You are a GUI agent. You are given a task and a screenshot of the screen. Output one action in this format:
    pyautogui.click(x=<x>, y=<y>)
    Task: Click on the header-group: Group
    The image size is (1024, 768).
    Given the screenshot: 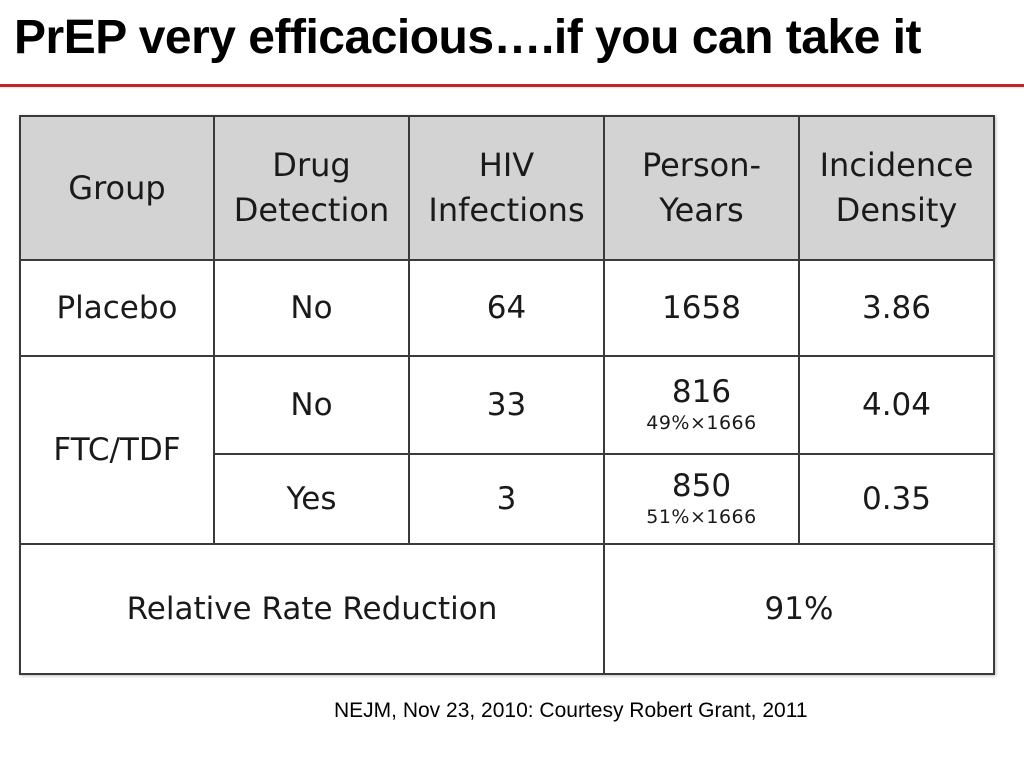 What is the action you would take?
    pyautogui.click(x=117, y=188)
    